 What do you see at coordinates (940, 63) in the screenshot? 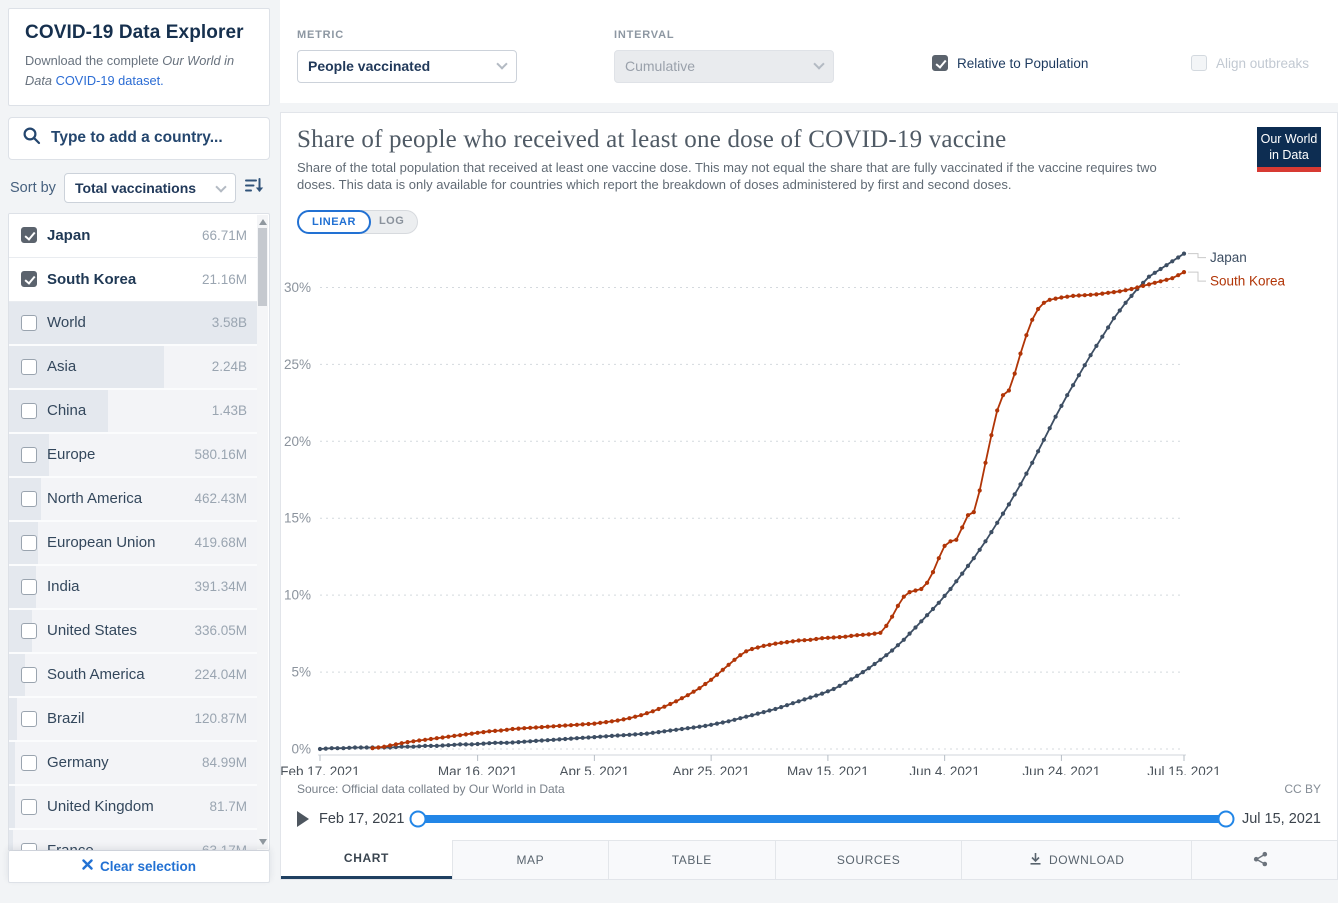
I see `relative-checkbox` at bounding box center [940, 63].